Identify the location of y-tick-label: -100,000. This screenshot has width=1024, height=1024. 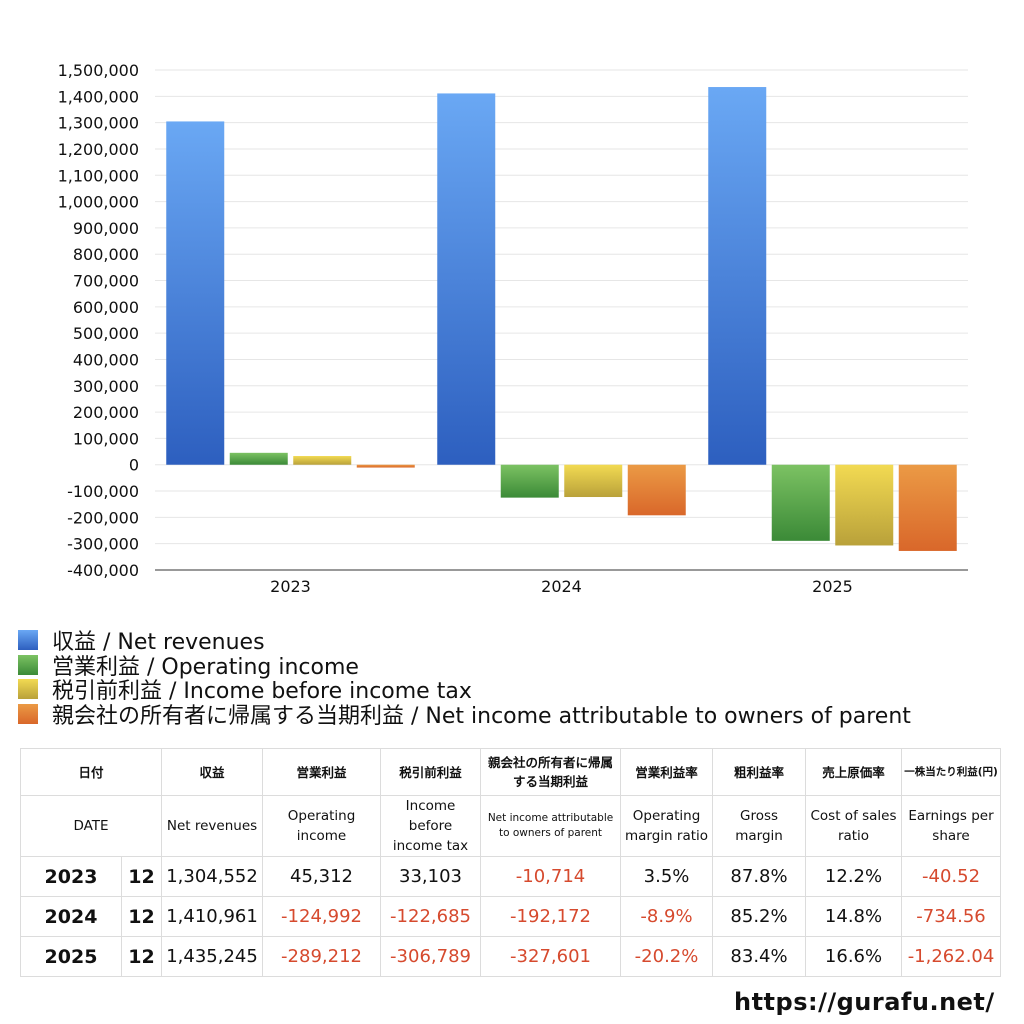
(103, 491).